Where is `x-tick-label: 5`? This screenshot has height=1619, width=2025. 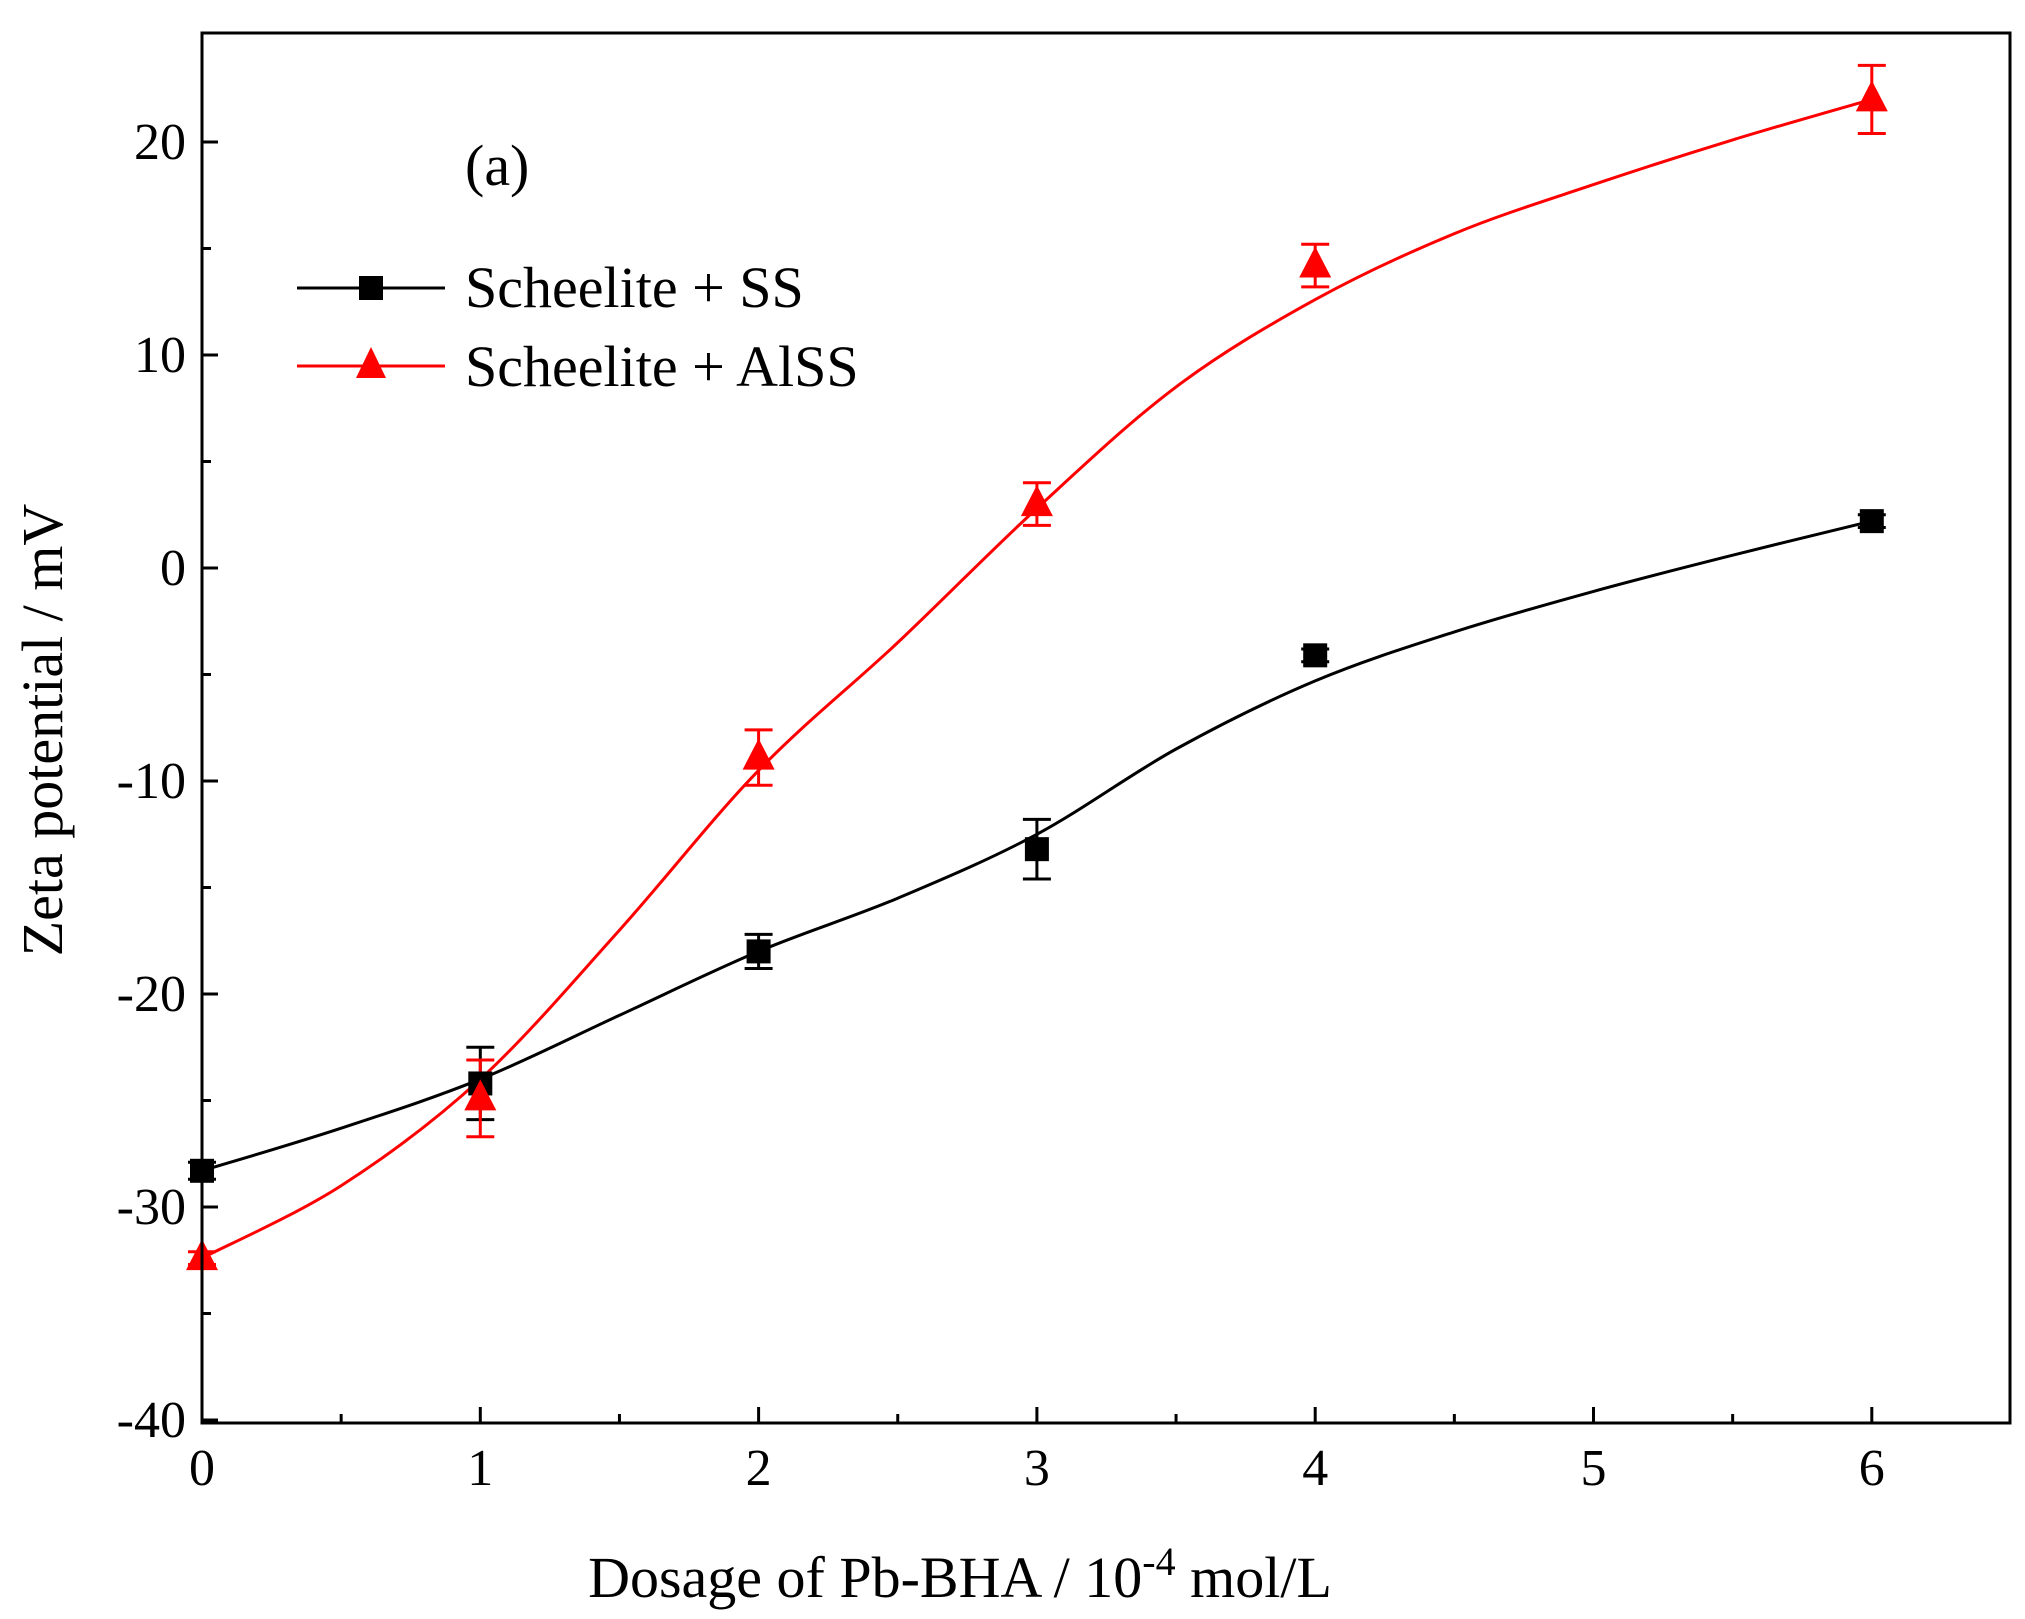 x-tick-label: 5 is located at coordinates (1594, 1468).